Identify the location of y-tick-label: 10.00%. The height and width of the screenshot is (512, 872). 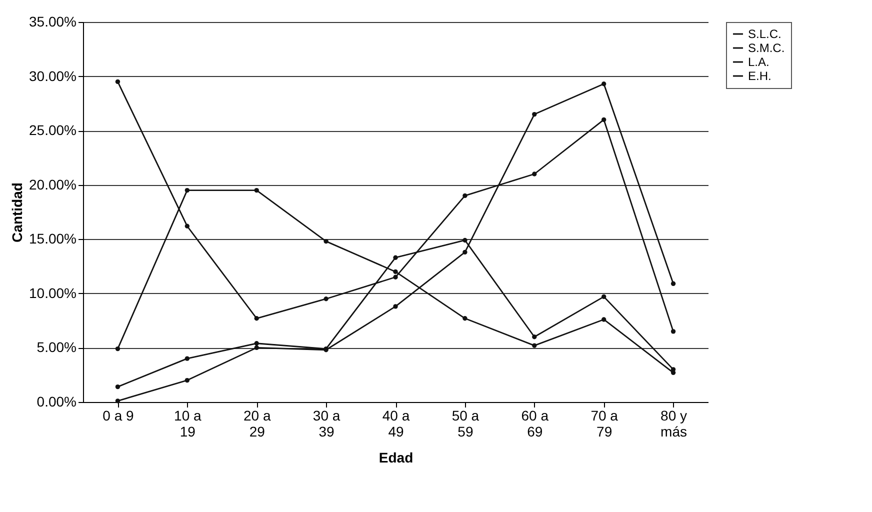
(52, 292).